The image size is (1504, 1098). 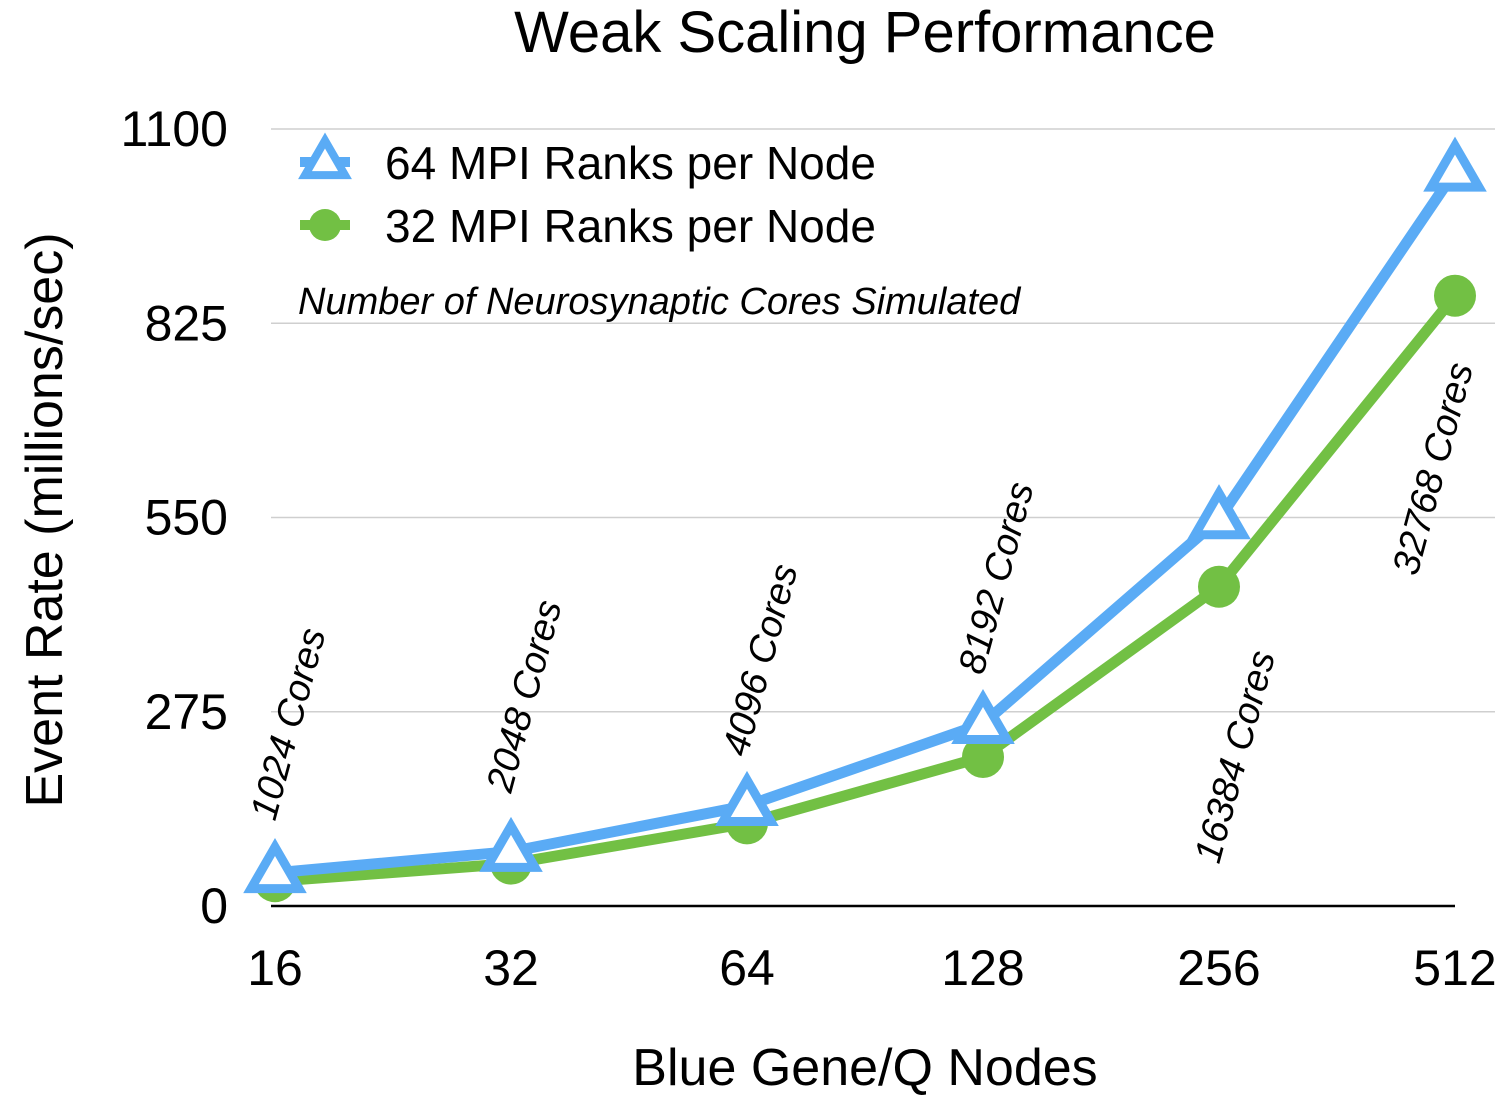 What do you see at coordinates (186, 518) in the screenshot?
I see `y-tick-label: 550` at bounding box center [186, 518].